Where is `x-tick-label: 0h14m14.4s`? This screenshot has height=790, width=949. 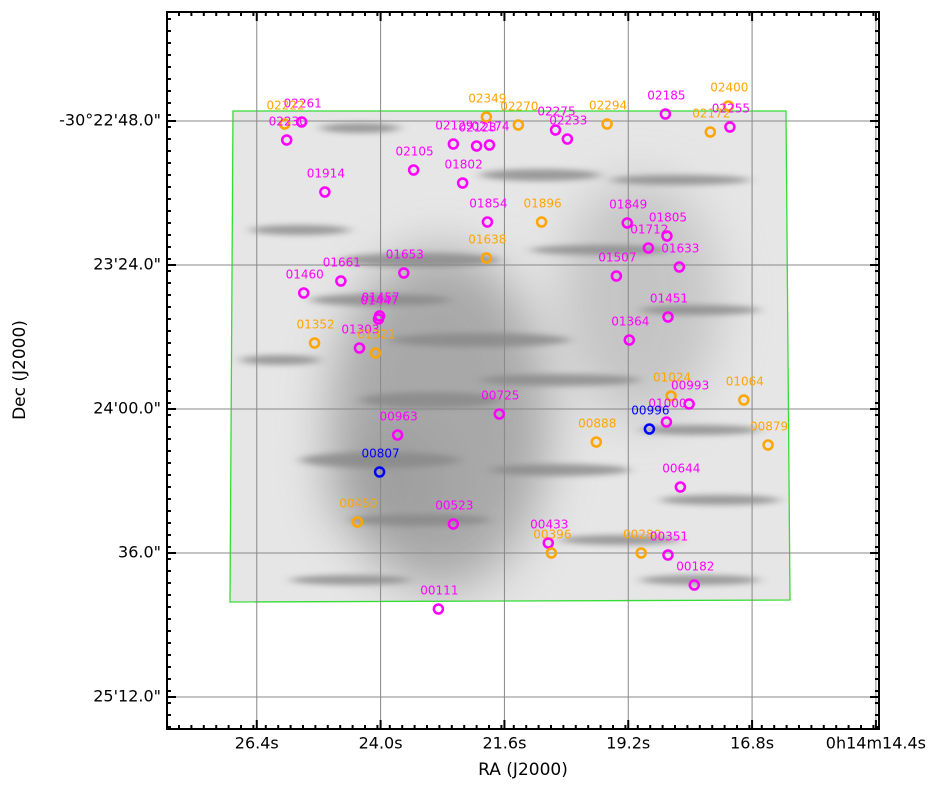 x-tick-label: 0h14m14.4s is located at coordinates (876, 743).